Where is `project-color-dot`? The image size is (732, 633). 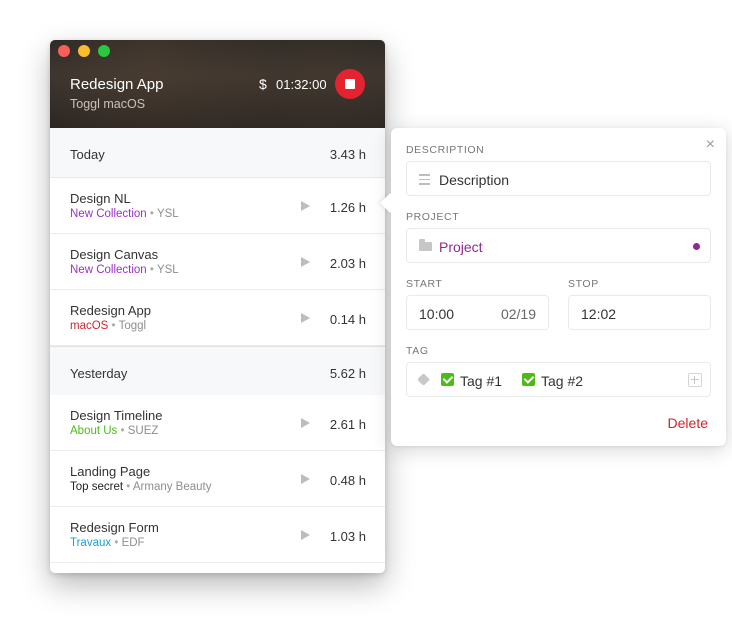
project-color-dot is located at coordinates (696, 246).